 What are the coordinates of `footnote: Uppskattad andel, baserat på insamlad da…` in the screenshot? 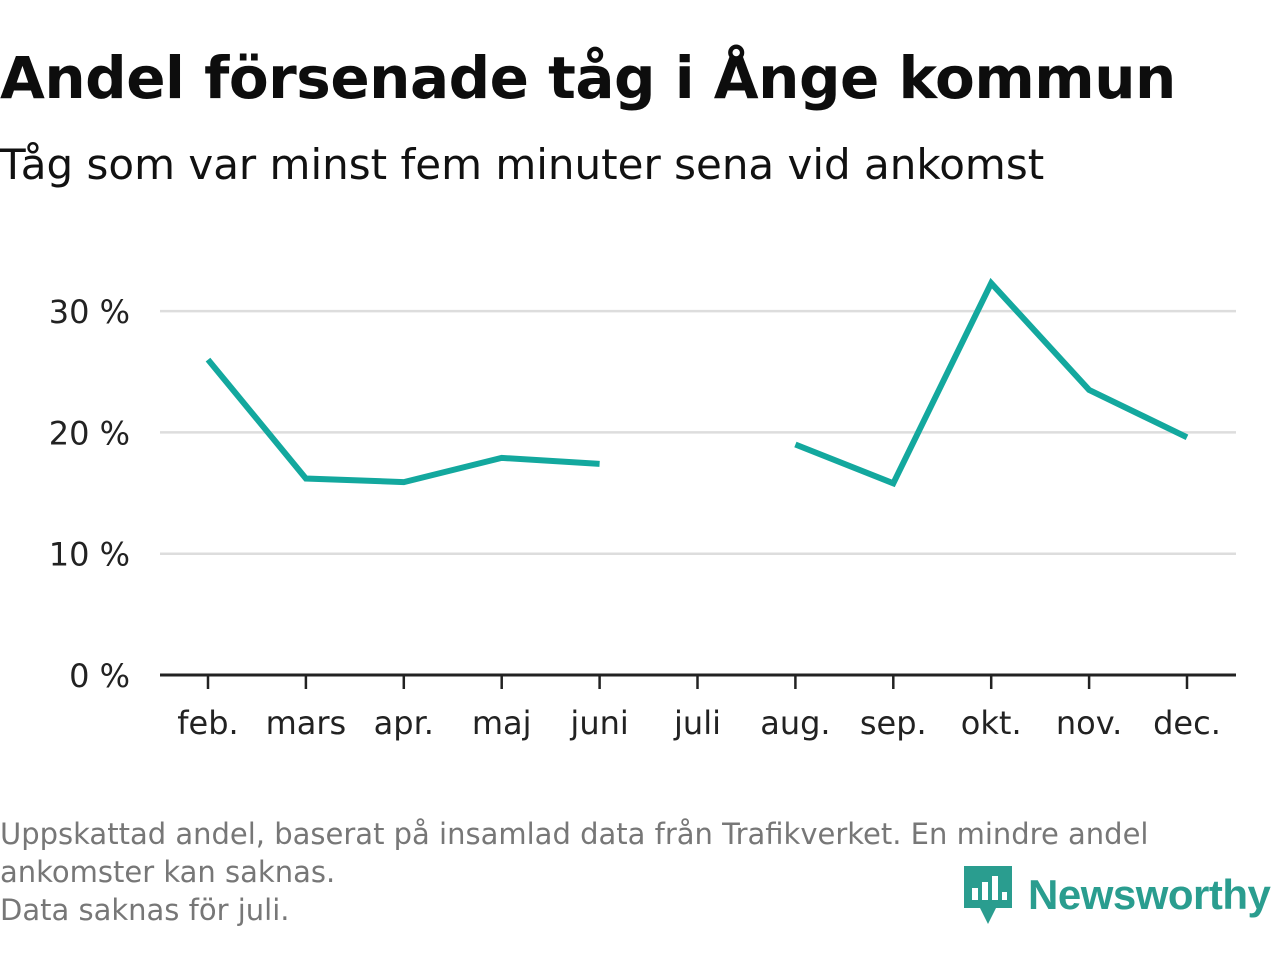 It's located at (635, 872).